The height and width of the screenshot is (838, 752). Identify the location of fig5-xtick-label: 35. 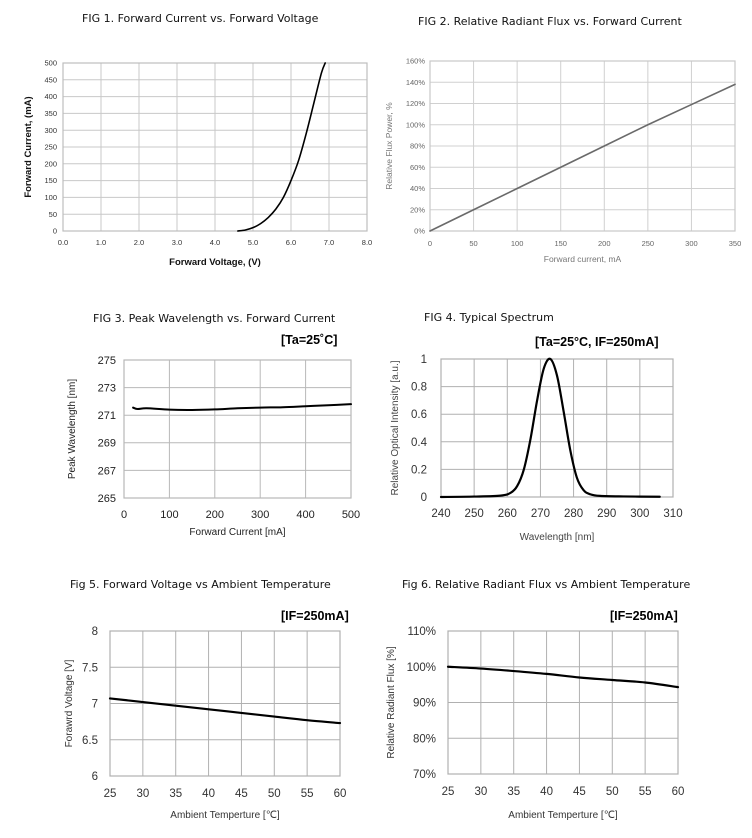
(175, 794).